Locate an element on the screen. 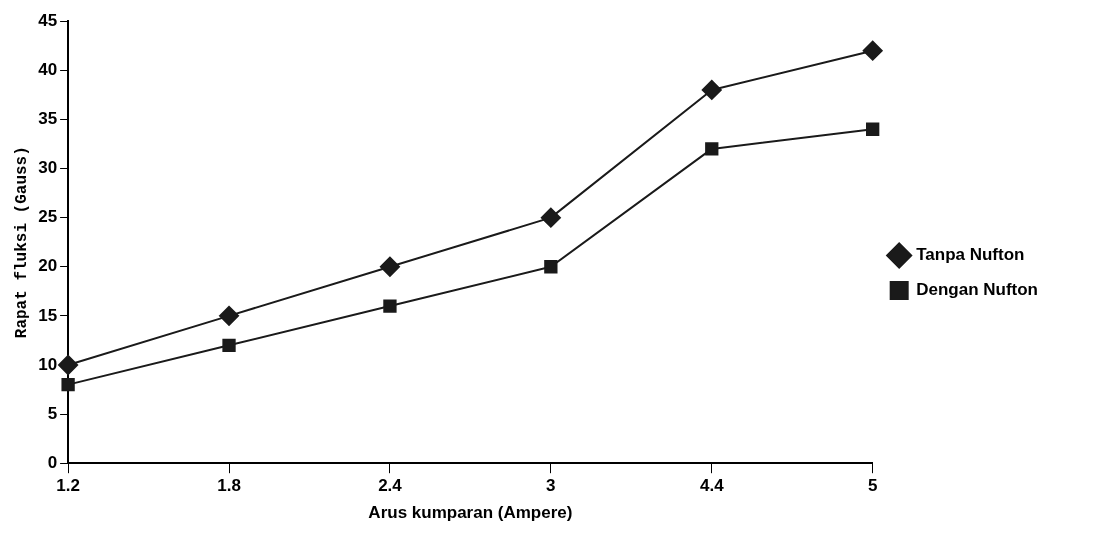 This screenshot has width=1096, height=533. y-tick-label: 35 is located at coordinates (48, 119).